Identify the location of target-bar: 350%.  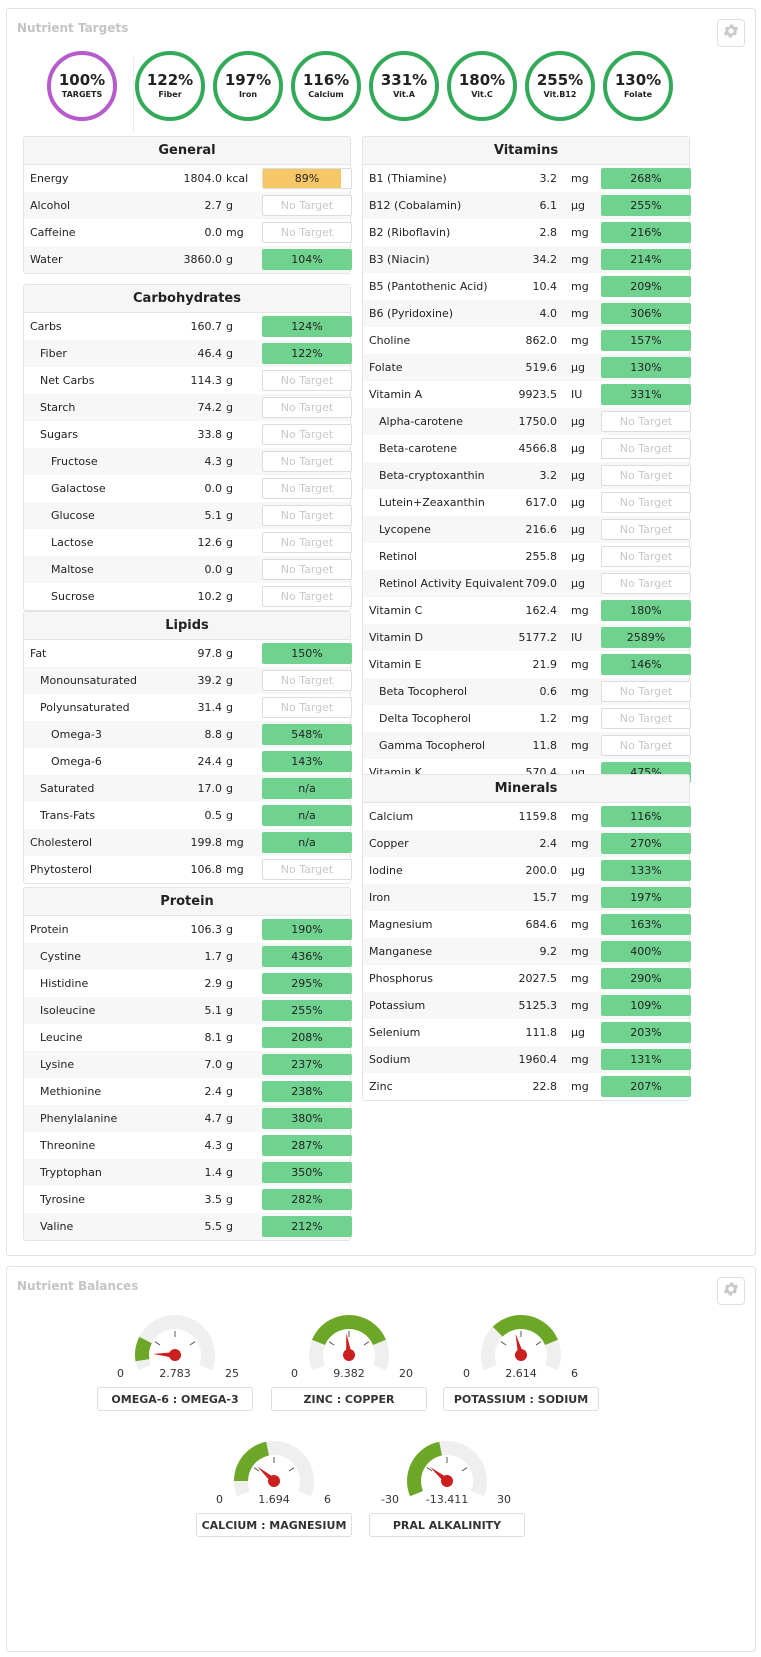
(307, 1172).